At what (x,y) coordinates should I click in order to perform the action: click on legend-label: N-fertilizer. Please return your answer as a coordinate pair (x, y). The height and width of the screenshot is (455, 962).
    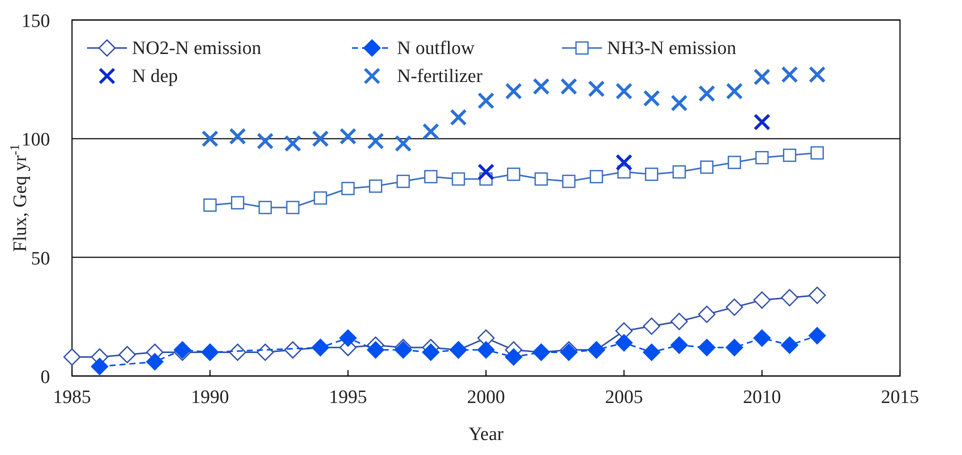
    Looking at the image, I should click on (440, 76).